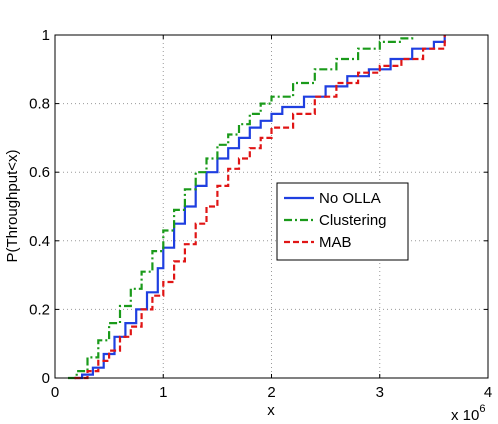 This screenshot has height=424, width=498. What do you see at coordinates (39, 241) in the screenshot?
I see `y-tick-label: 0.4` at bounding box center [39, 241].